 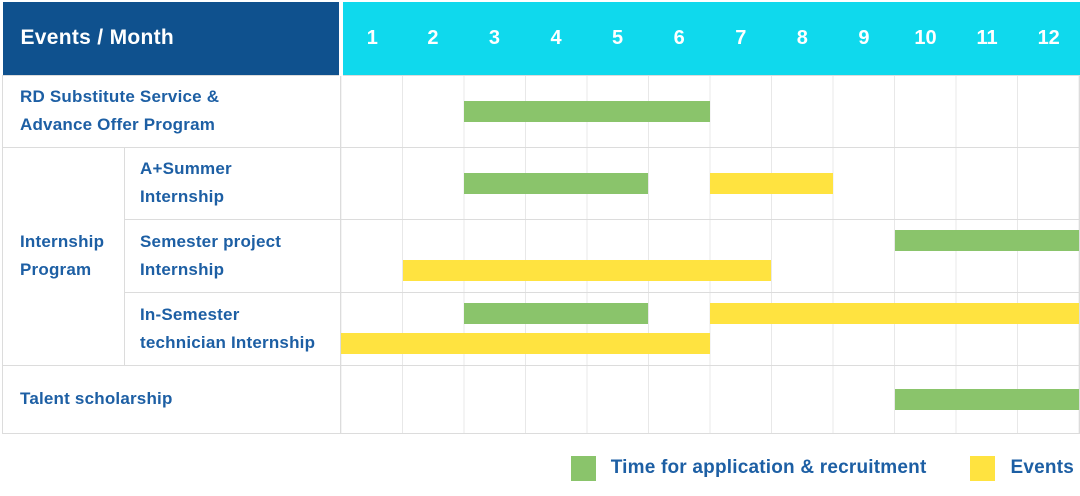 I want to click on row-label-talent-scholarship: Talent scholarship, so click(x=171, y=399).